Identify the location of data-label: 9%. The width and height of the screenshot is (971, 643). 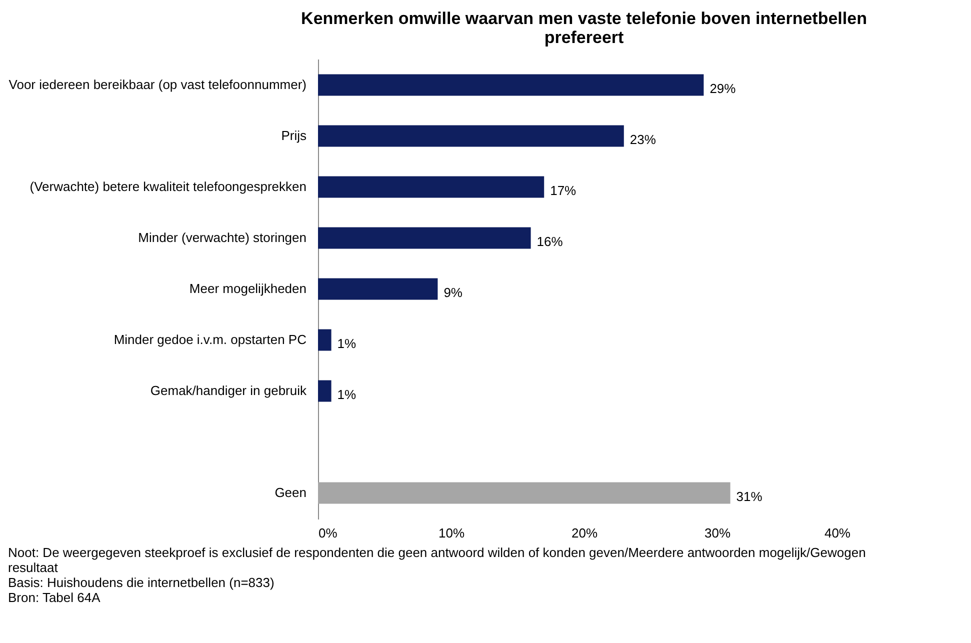
(453, 292).